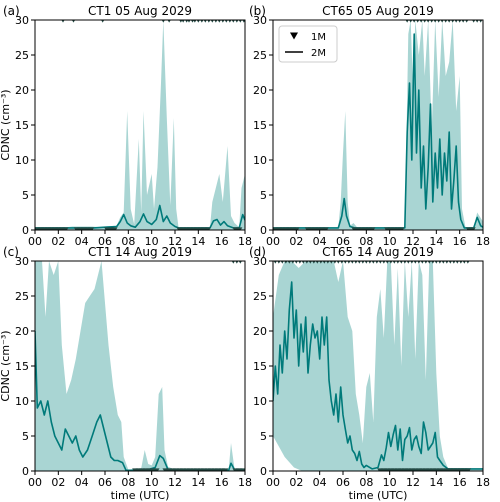 This screenshot has height=502, width=500. I want to click on legend-box, so click(308, 44).